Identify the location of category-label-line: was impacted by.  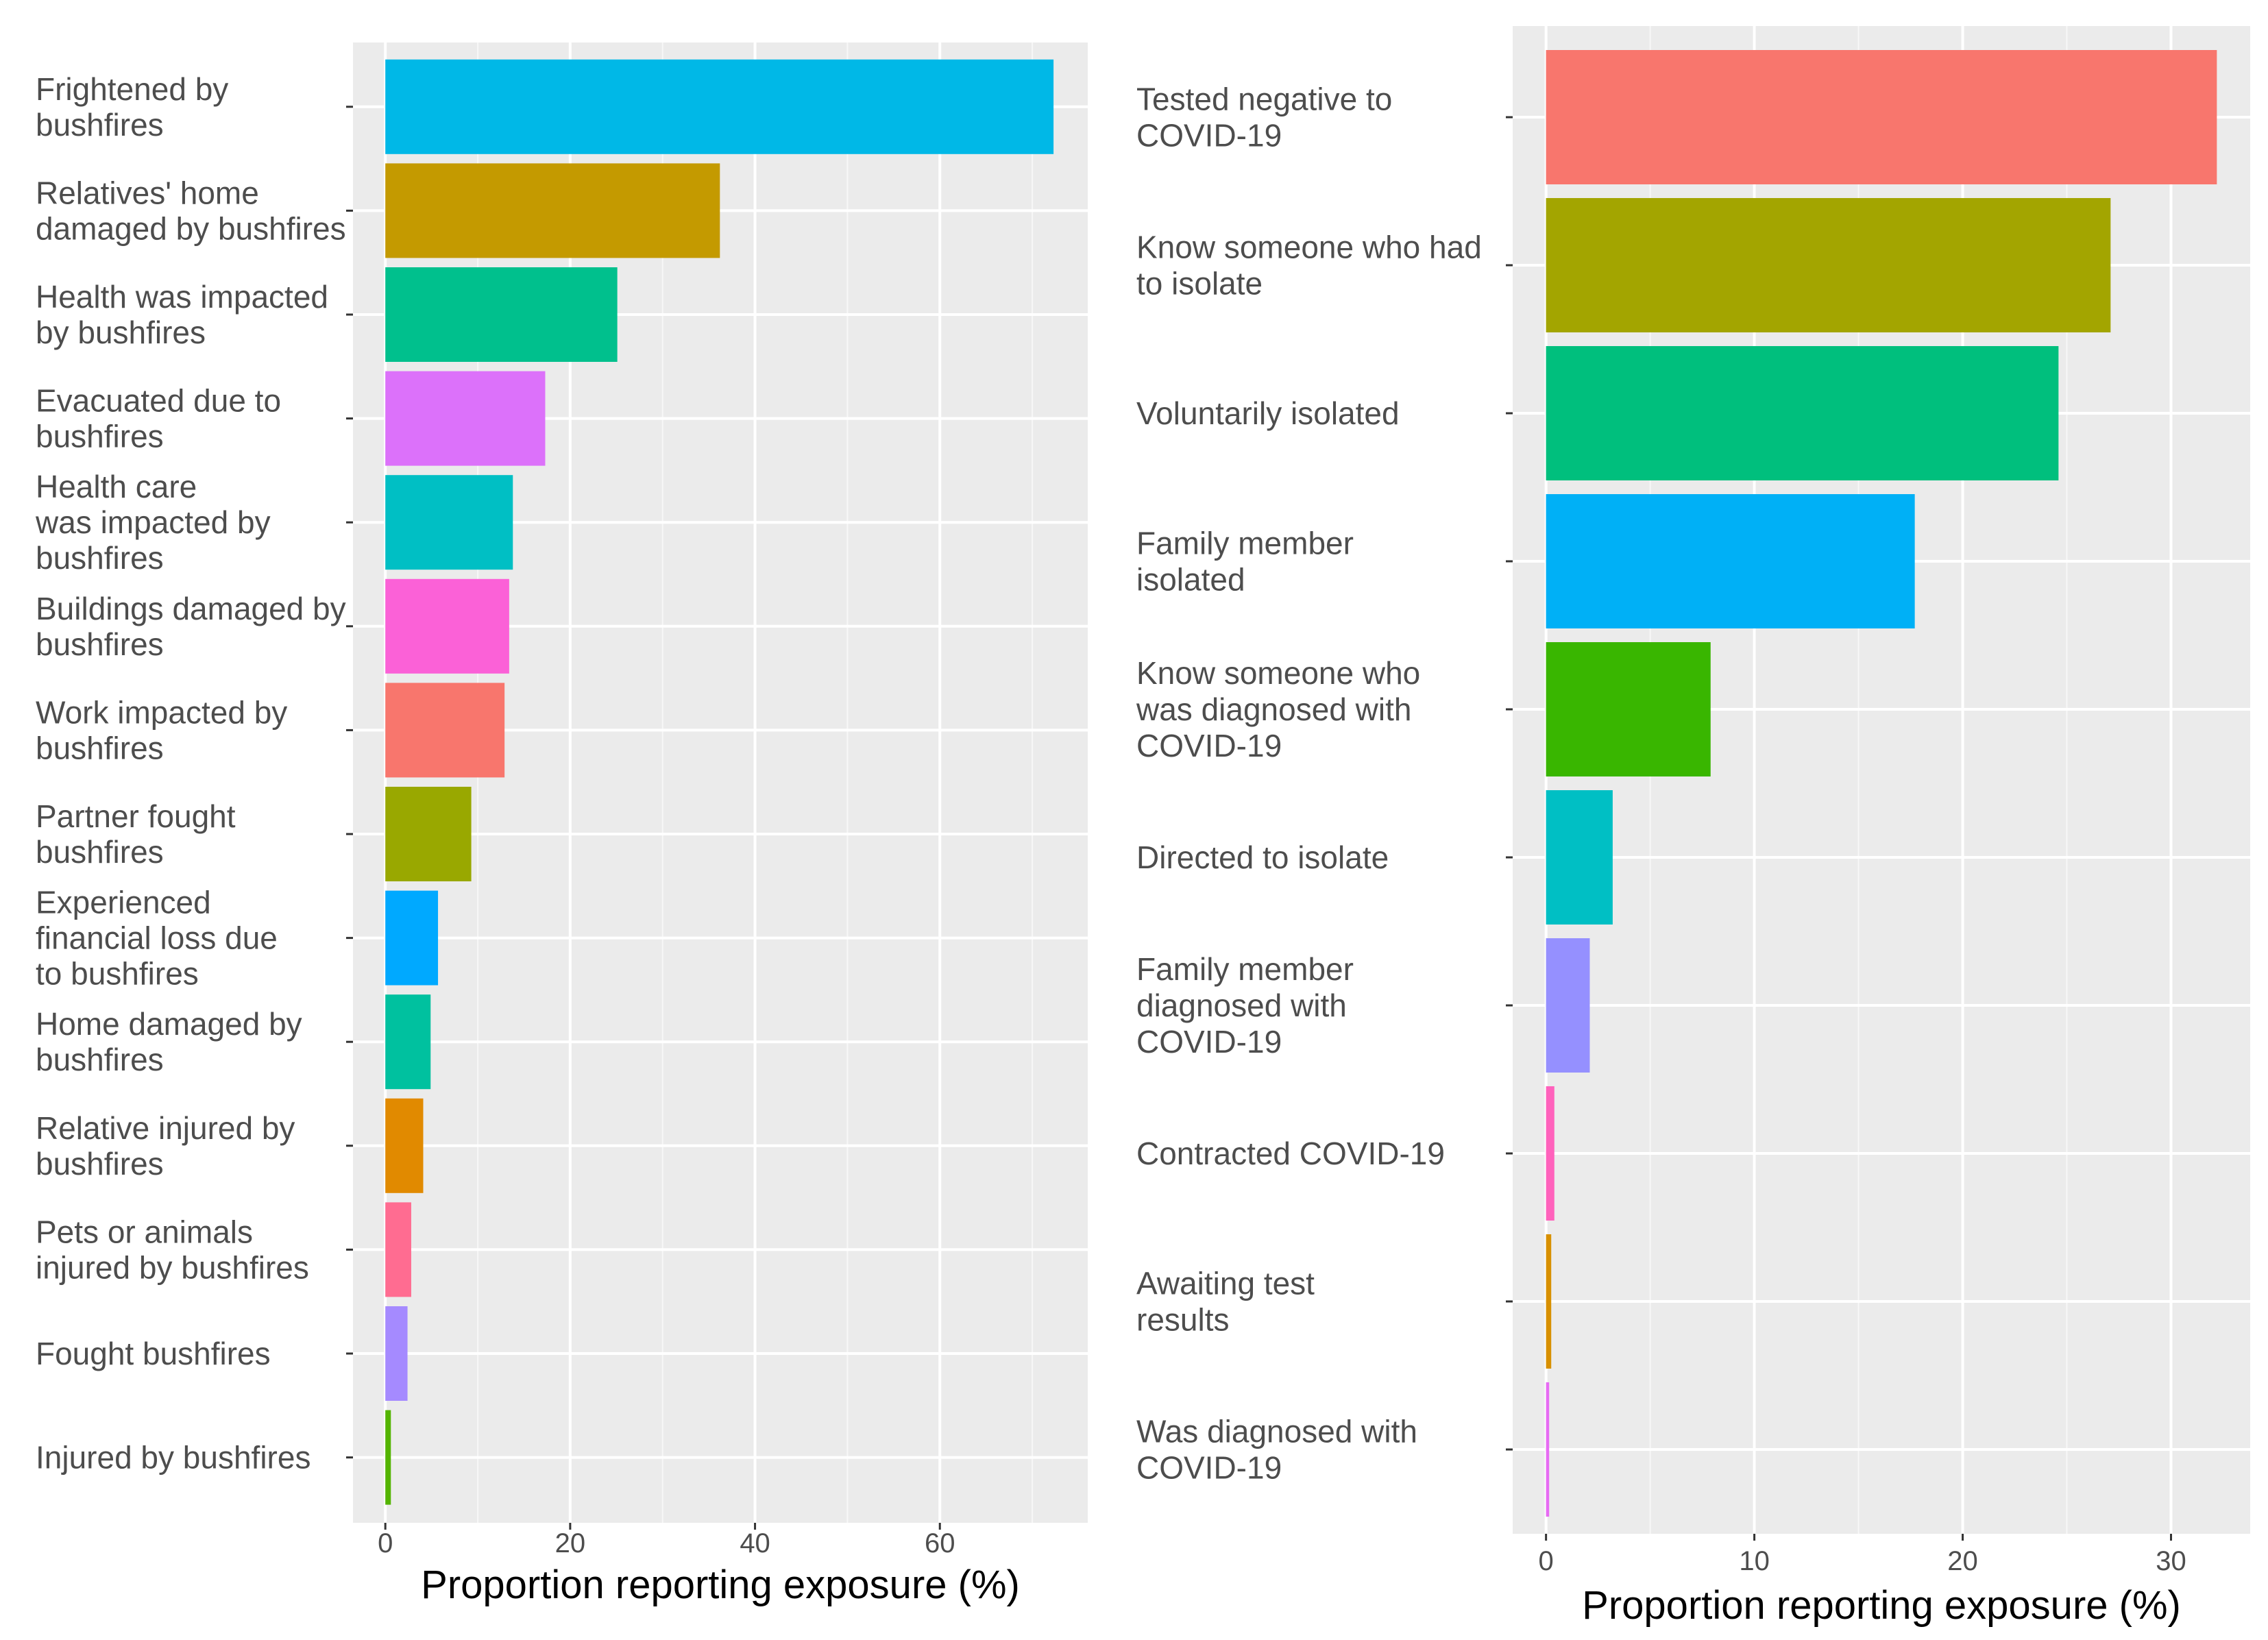
(153, 522).